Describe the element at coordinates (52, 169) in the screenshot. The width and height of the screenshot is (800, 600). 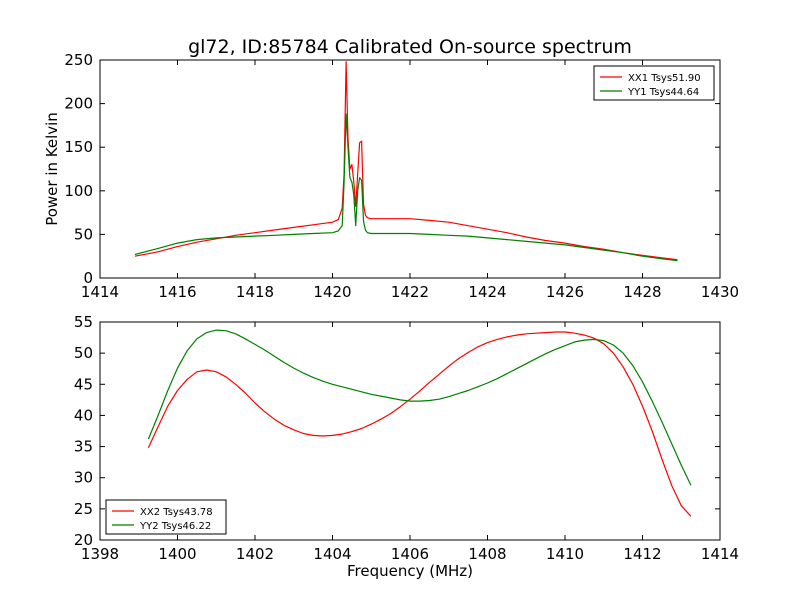
I see `top-y-axis-label: Power in Kelvin` at that location.